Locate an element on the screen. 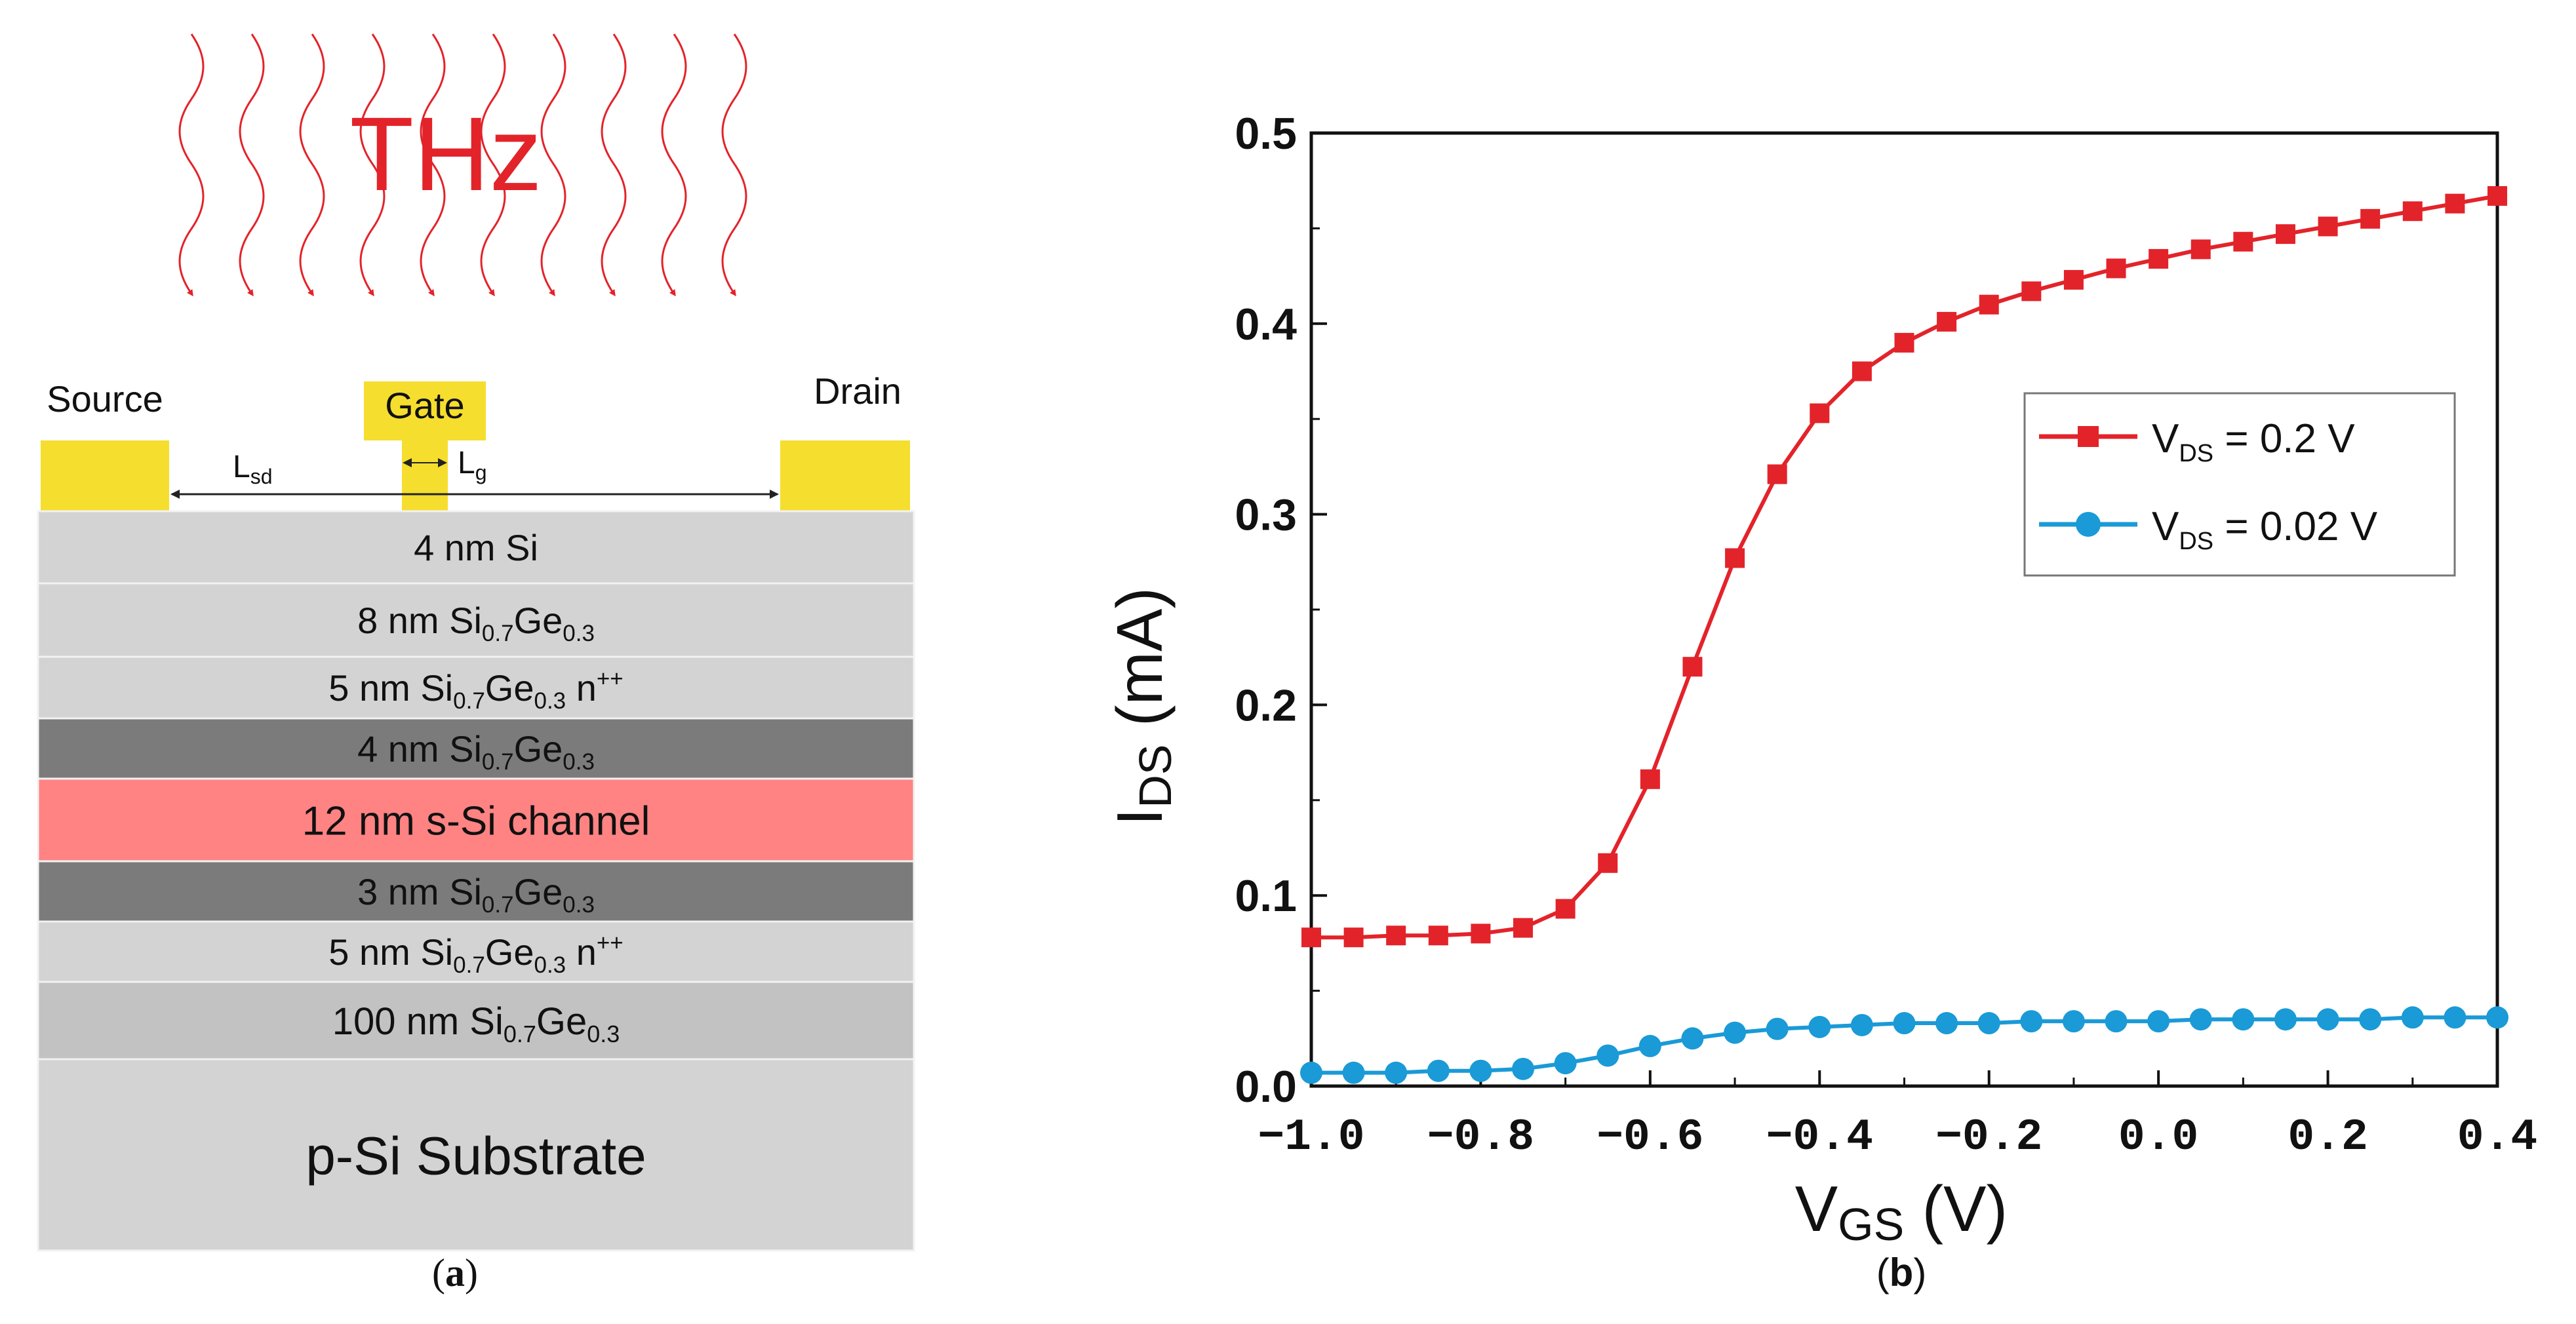 The width and height of the screenshot is (2576, 1324). x-tick-label-3: −0.4 is located at coordinates (1819, 1137).